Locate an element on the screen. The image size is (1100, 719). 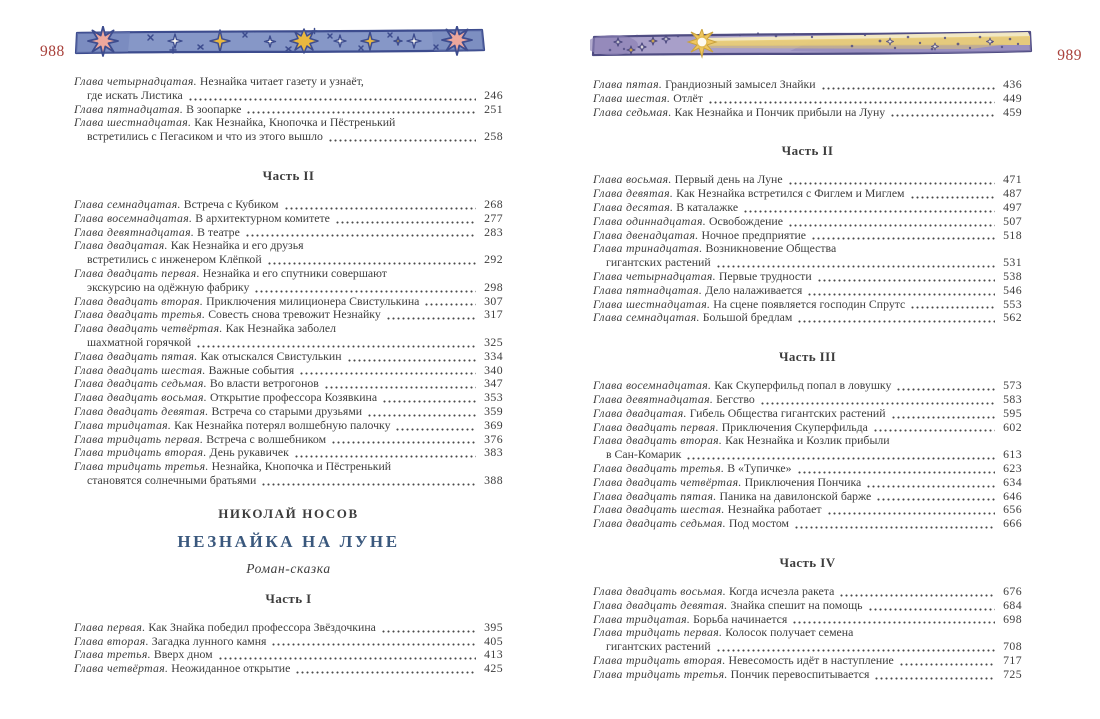
chapter-title: В зоопарке is located at coordinates (214, 108).